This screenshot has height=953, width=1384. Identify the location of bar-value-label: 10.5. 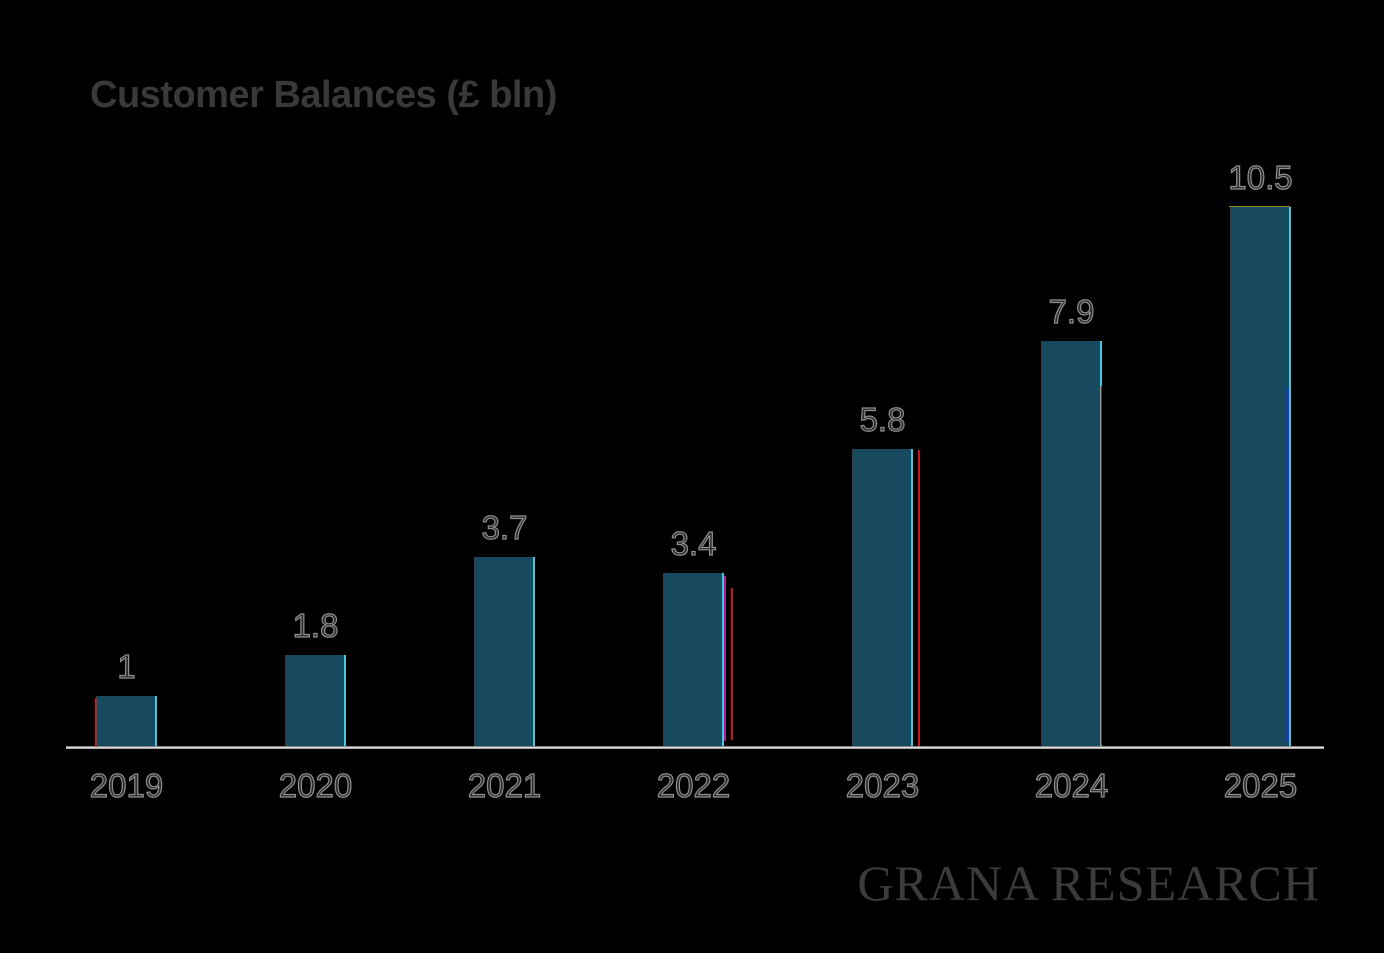
(1260, 178).